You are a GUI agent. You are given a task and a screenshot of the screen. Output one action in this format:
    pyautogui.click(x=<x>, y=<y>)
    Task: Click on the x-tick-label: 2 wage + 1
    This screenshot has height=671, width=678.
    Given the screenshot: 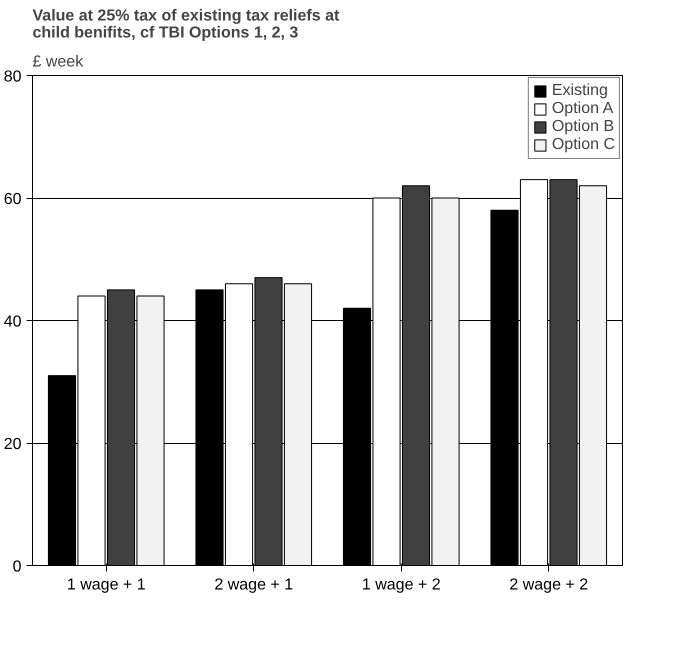 What is the action you would take?
    pyautogui.click(x=254, y=585)
    